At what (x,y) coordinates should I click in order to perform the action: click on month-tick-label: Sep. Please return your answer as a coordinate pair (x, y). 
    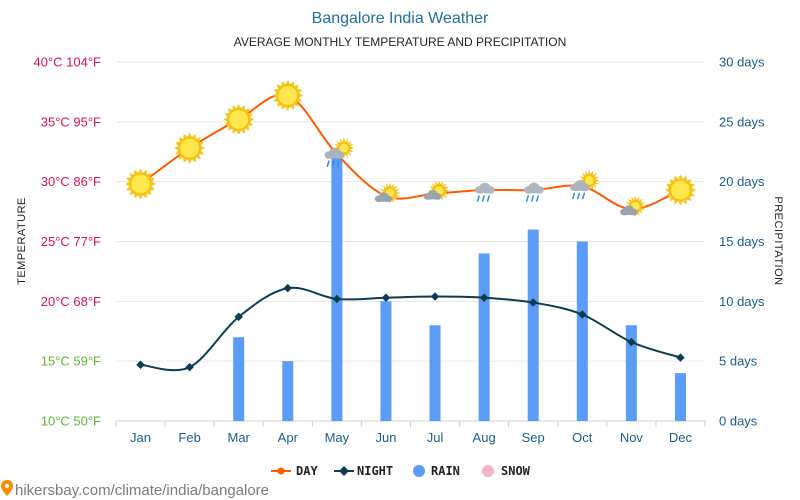
    Looking at the image, I should click on (533, 437).